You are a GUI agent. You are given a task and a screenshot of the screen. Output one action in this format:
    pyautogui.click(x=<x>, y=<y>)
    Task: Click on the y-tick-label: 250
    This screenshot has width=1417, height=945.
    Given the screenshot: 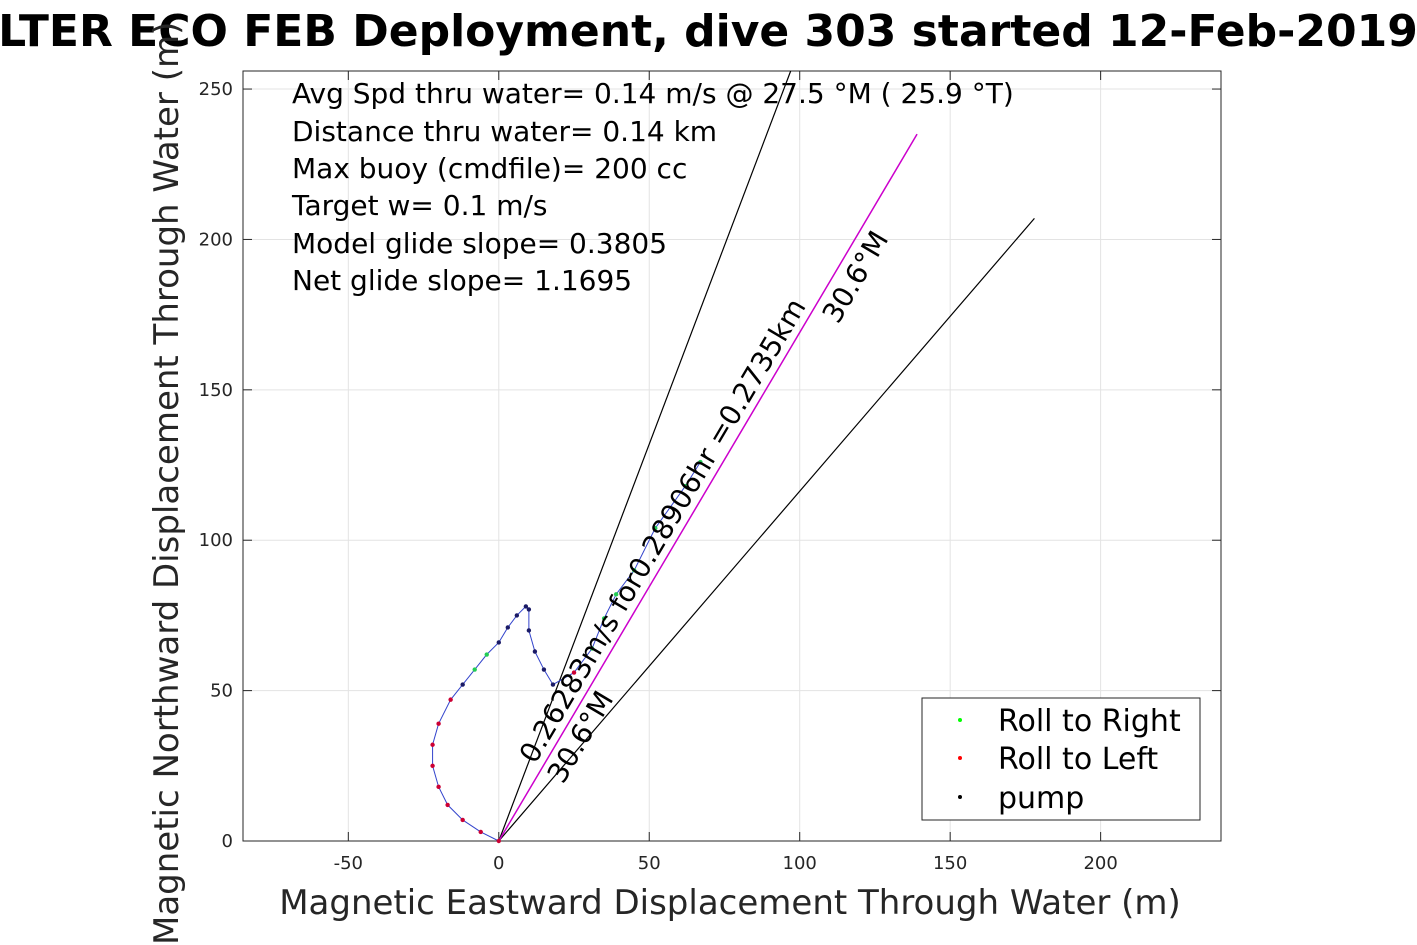 What is the action you would take?
    pyautogui.click(x=216, y=89)
    